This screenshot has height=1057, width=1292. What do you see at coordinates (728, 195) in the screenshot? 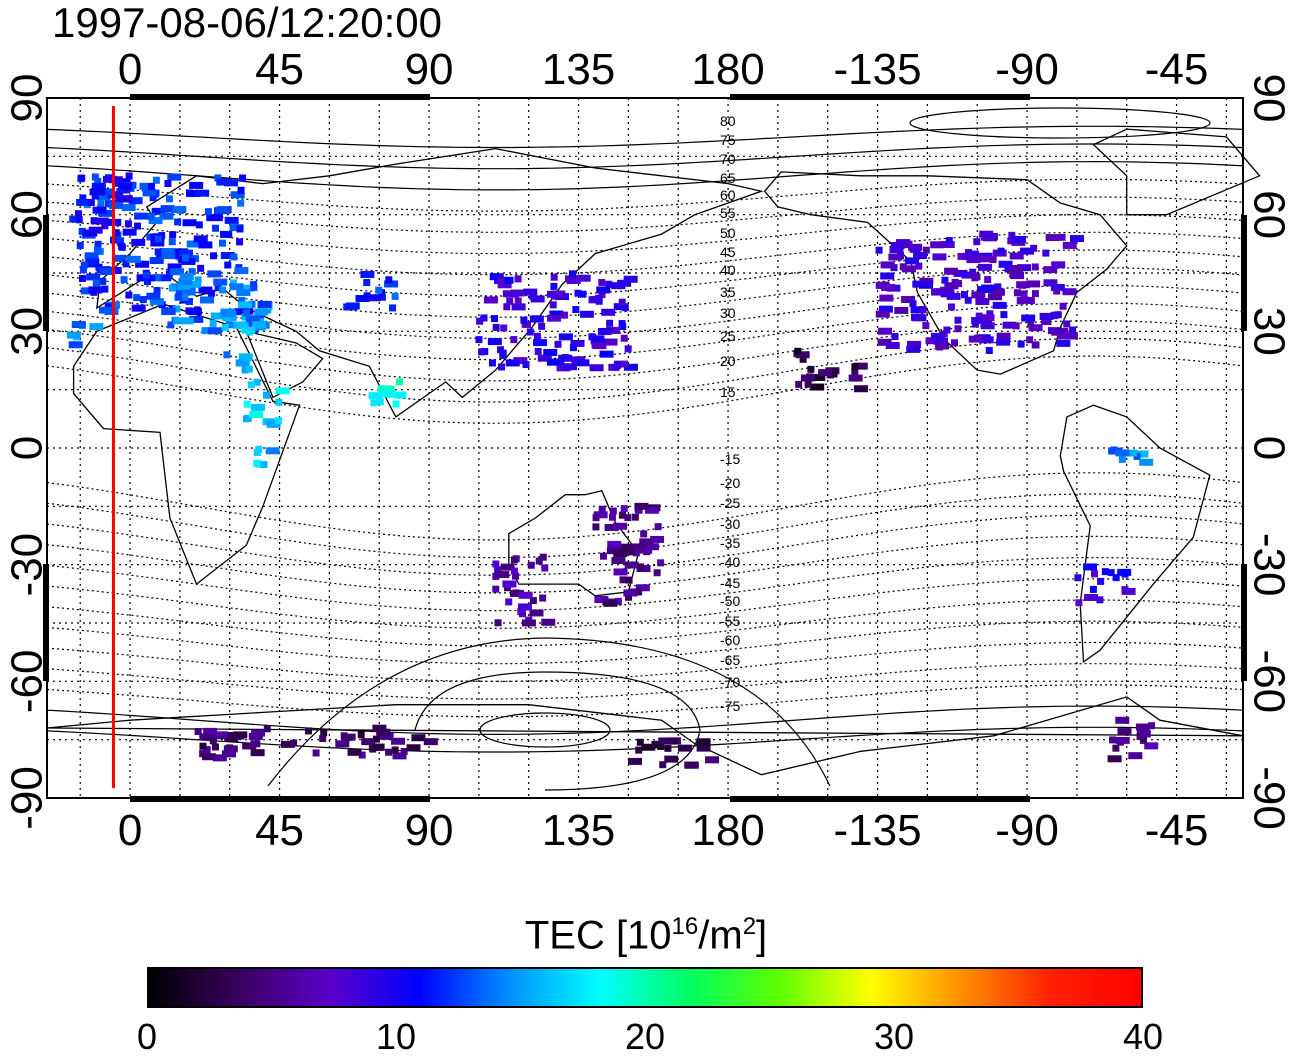
I see `contour-label: 60` at bounding box center [728, 195].